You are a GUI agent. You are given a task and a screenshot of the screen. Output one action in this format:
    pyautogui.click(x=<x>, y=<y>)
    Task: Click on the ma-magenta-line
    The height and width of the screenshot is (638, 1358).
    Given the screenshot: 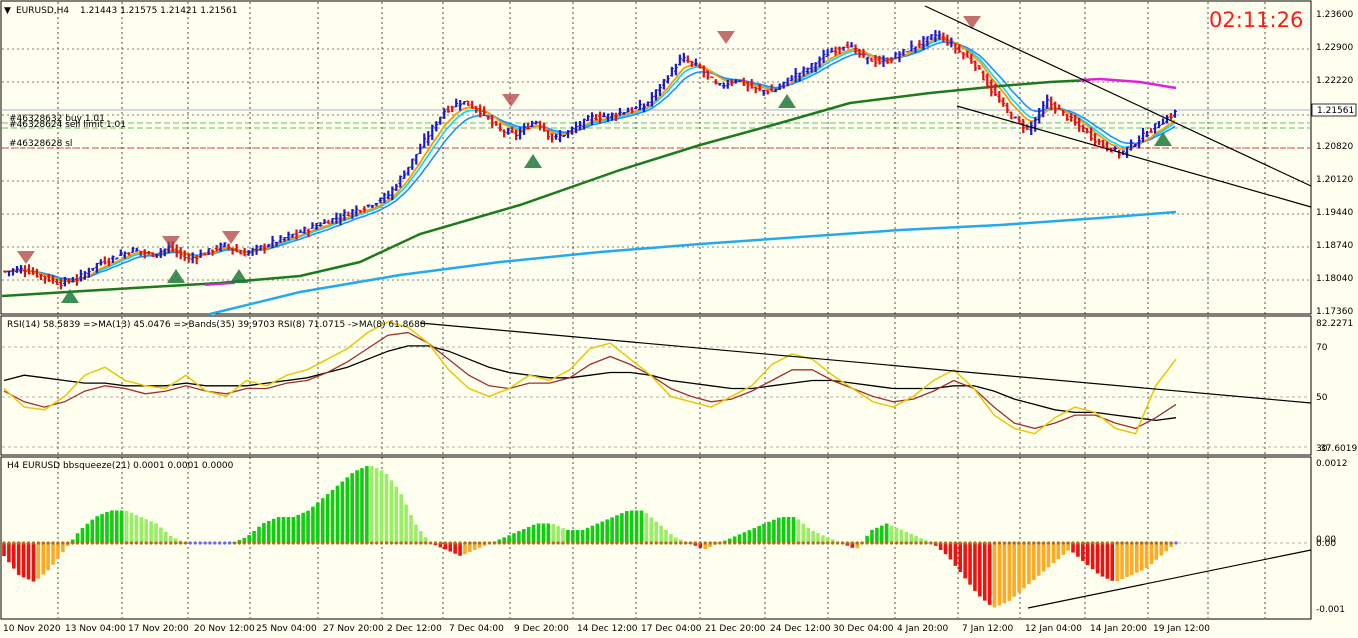 What is the action you would take?
    pyautogui.click(x=220, y=284)
    